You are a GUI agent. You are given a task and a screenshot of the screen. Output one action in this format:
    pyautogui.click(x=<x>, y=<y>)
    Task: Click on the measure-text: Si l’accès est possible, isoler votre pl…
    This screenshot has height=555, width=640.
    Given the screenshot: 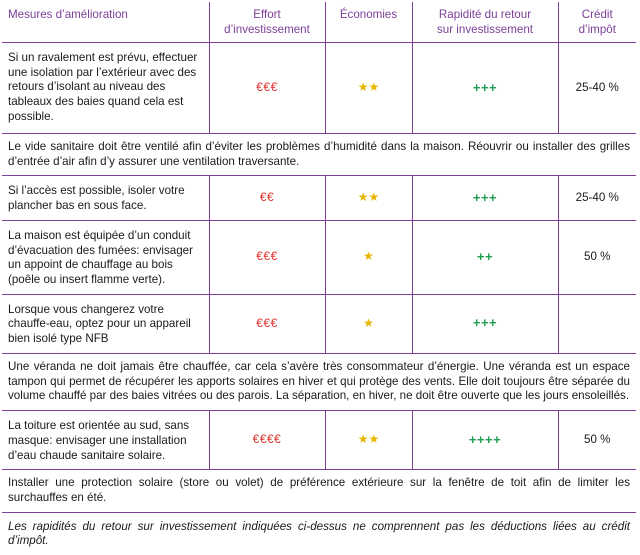 What is the action you would take?
    pyautogui.click(x=105, y=198)
    